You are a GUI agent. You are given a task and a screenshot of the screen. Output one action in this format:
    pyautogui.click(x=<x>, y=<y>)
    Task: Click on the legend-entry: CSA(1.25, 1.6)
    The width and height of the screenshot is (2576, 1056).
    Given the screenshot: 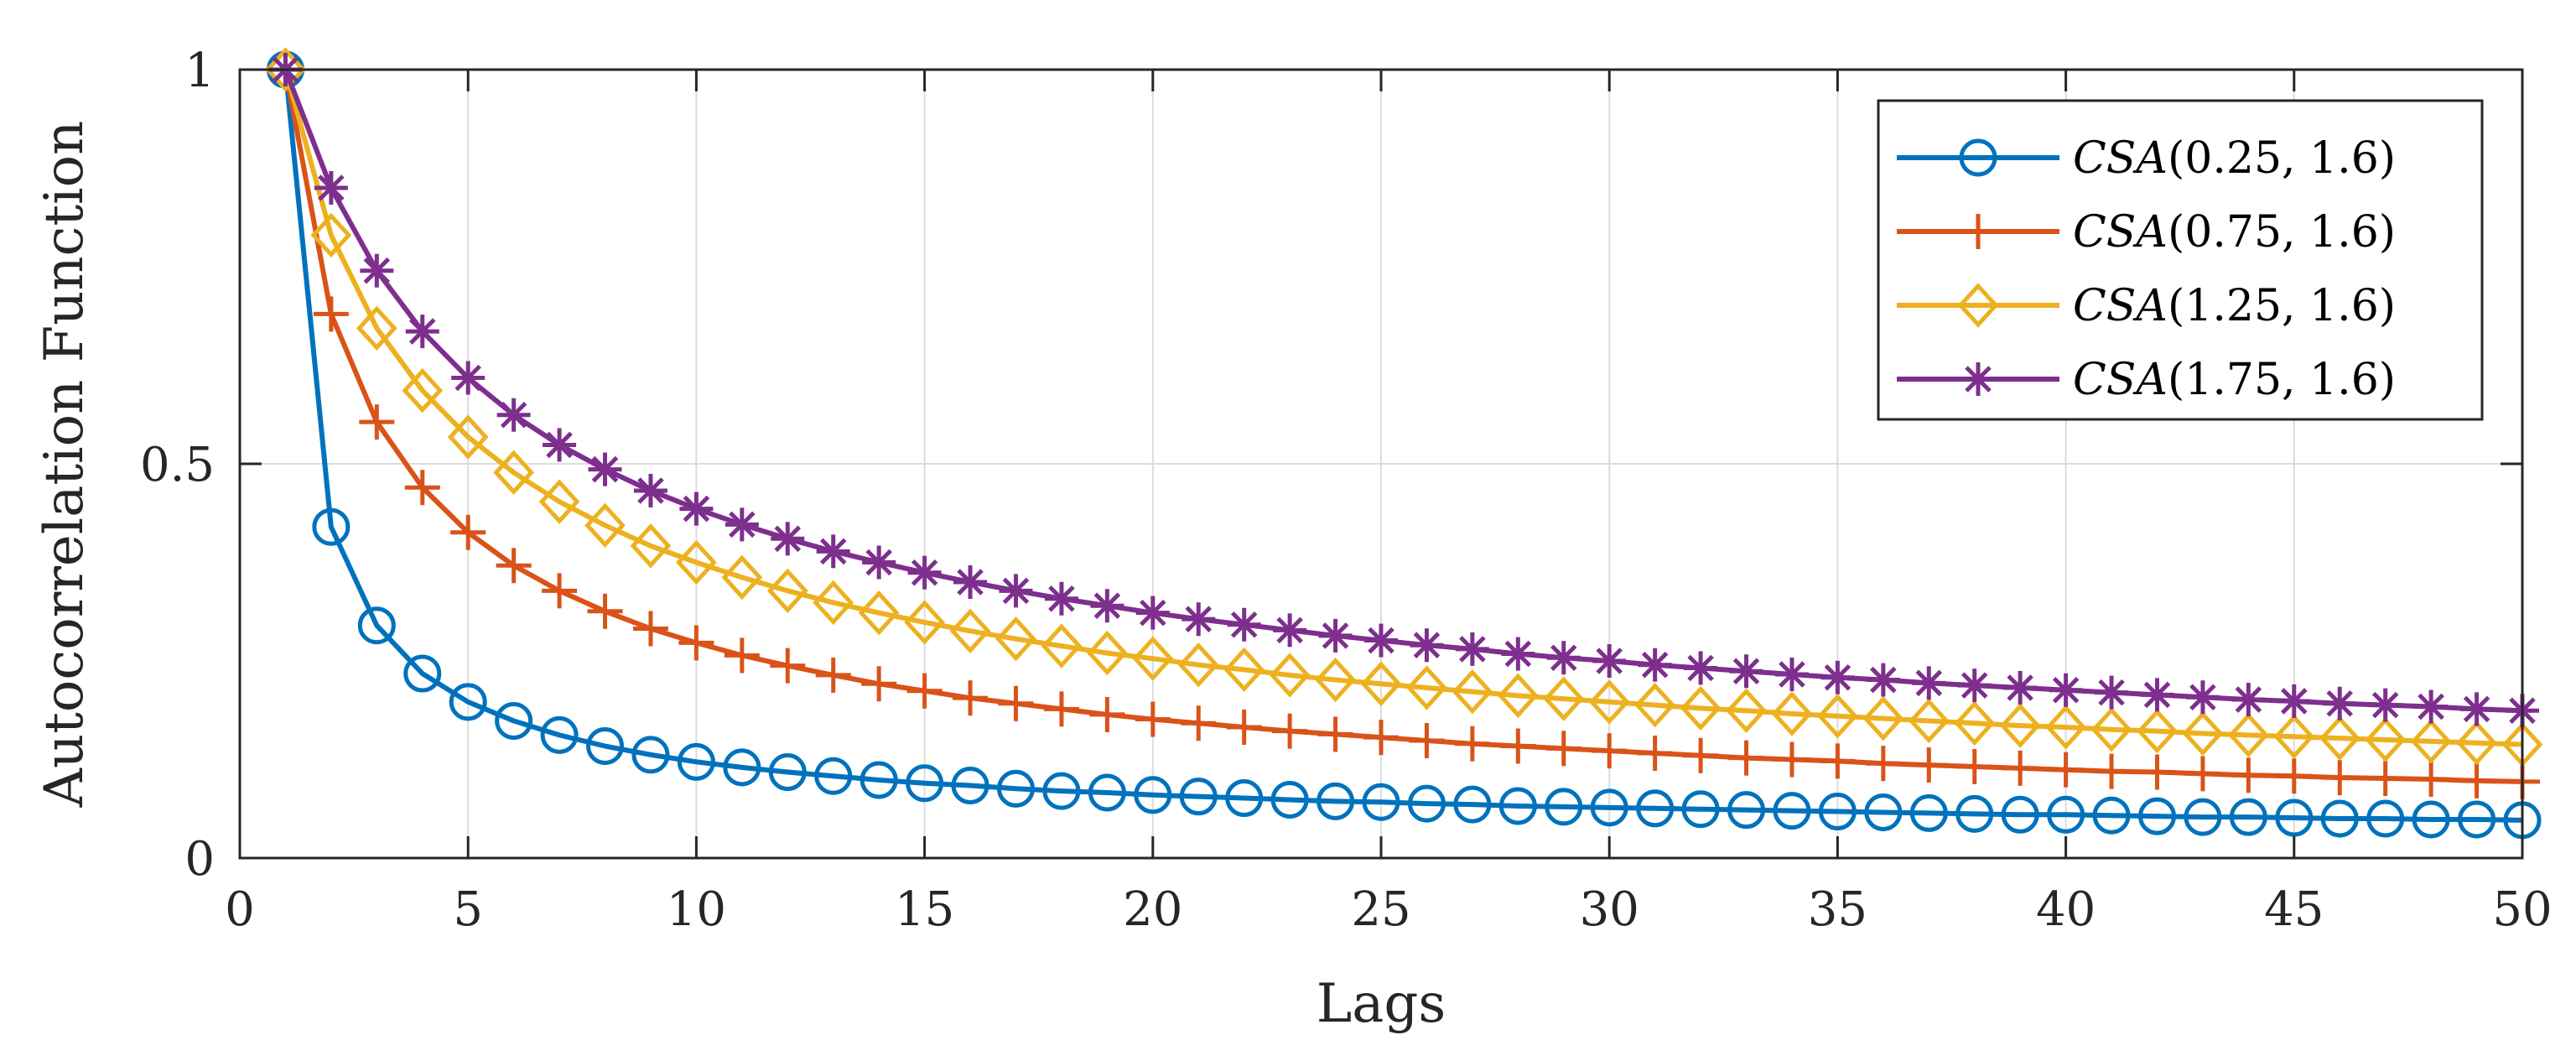 What is the action you would take?
    pyautogui.click(x=2146, y=306)
    